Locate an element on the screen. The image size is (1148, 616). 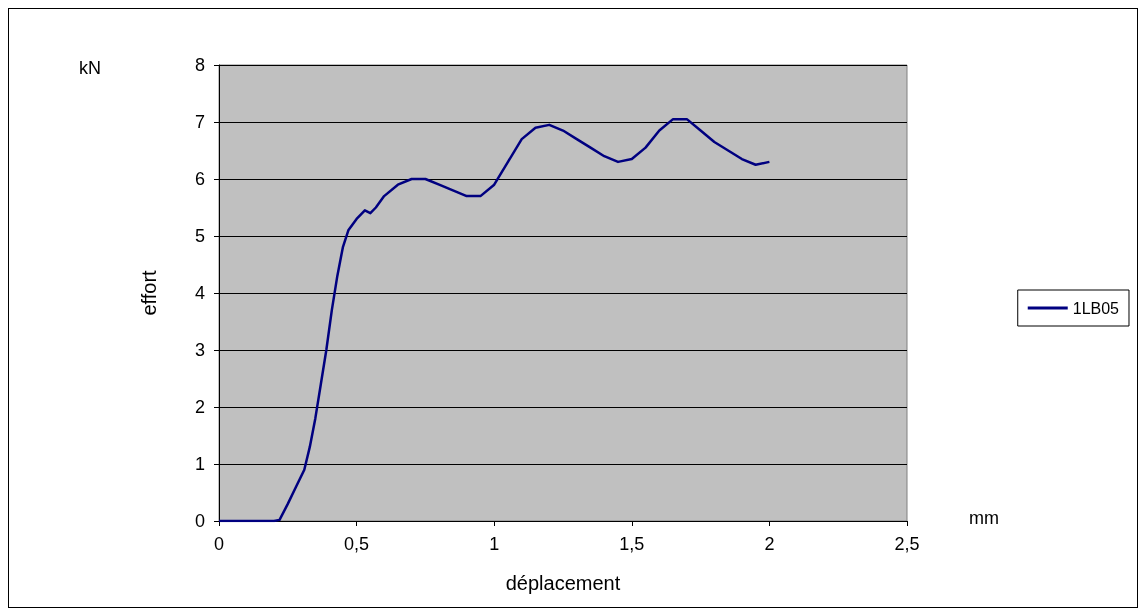
y-tick-label: 7 is located at coordinates (199, 122).